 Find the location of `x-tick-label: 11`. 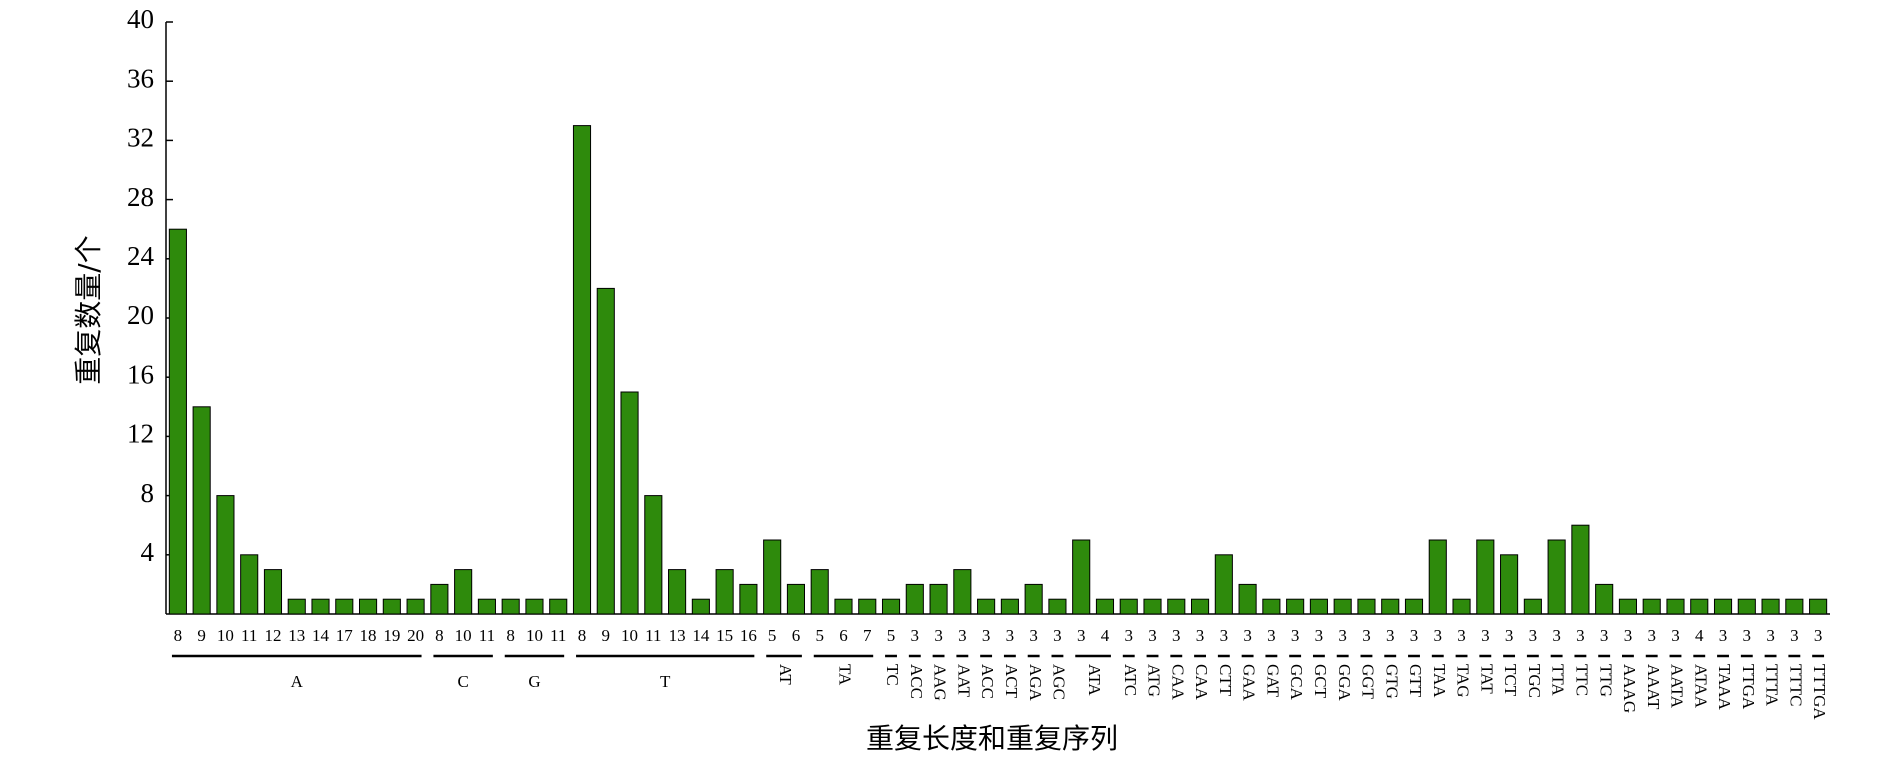

x-tick-label: 11 is located at coordinates (487, 635).